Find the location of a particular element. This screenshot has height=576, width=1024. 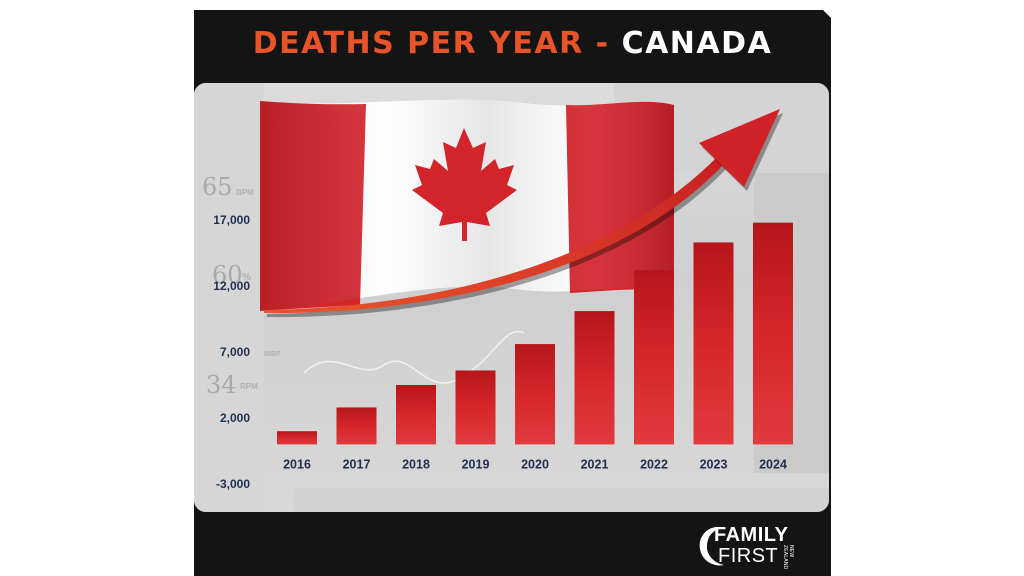

x-tick-label: 2023 is located at coordinates (714, 464).